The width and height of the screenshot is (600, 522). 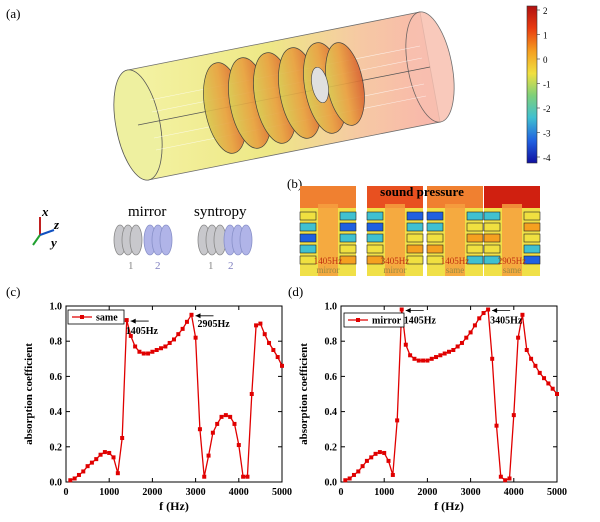 What do you see at coordinates (455, 261) in the screenshot?
I see `pressure-cell-freq: 1405Hz` at bounding box center [455, 261].